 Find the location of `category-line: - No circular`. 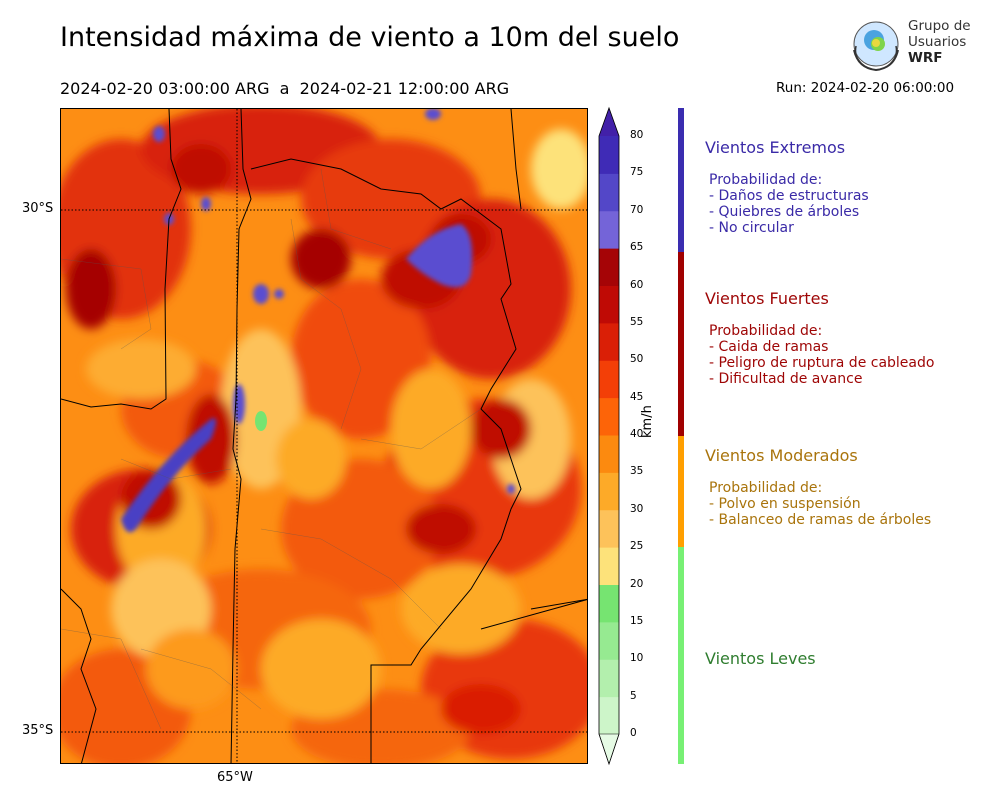

category-line: - No circular is located at coordinates (751, 228).